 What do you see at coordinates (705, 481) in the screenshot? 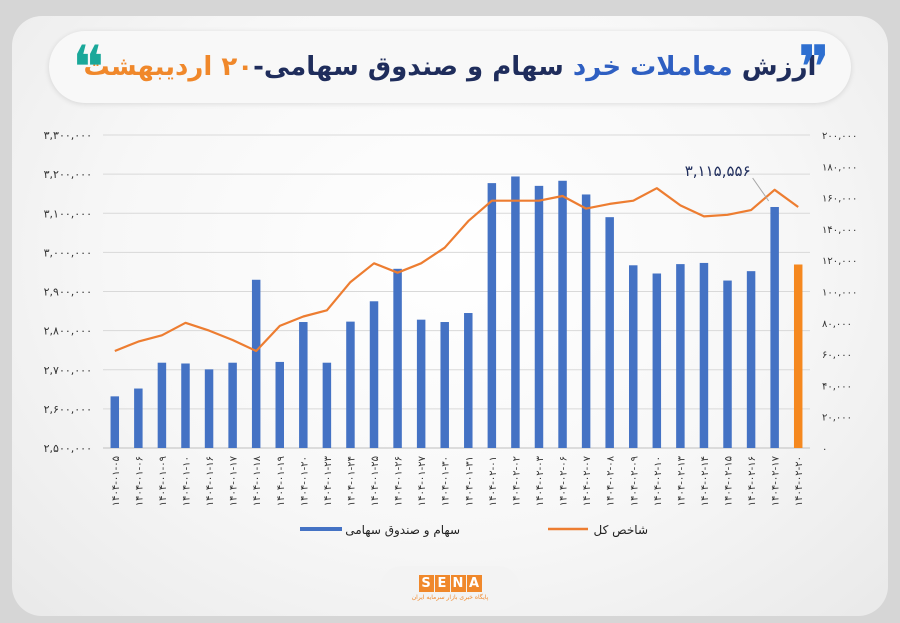
I see `x-tick-label: ۱۴۰۴-۰۲-۱۴` at bounding box center [705, 481].